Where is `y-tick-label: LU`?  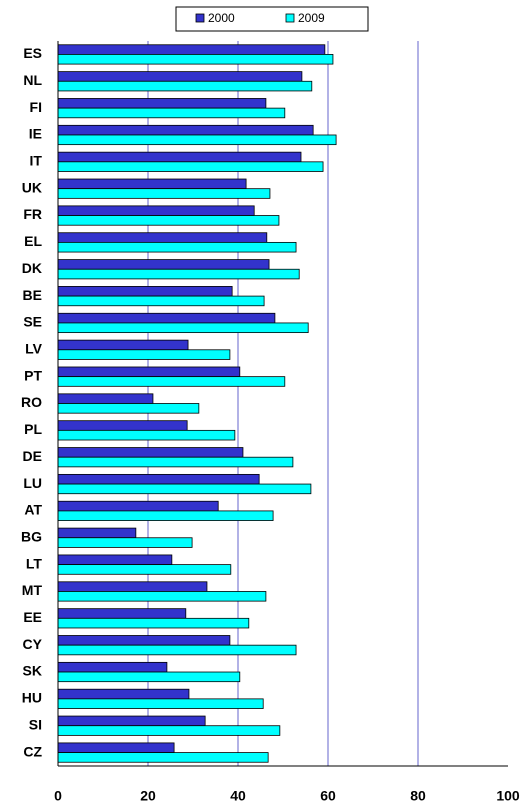
y-tick-label: LU is located at coordinates (32, 483).